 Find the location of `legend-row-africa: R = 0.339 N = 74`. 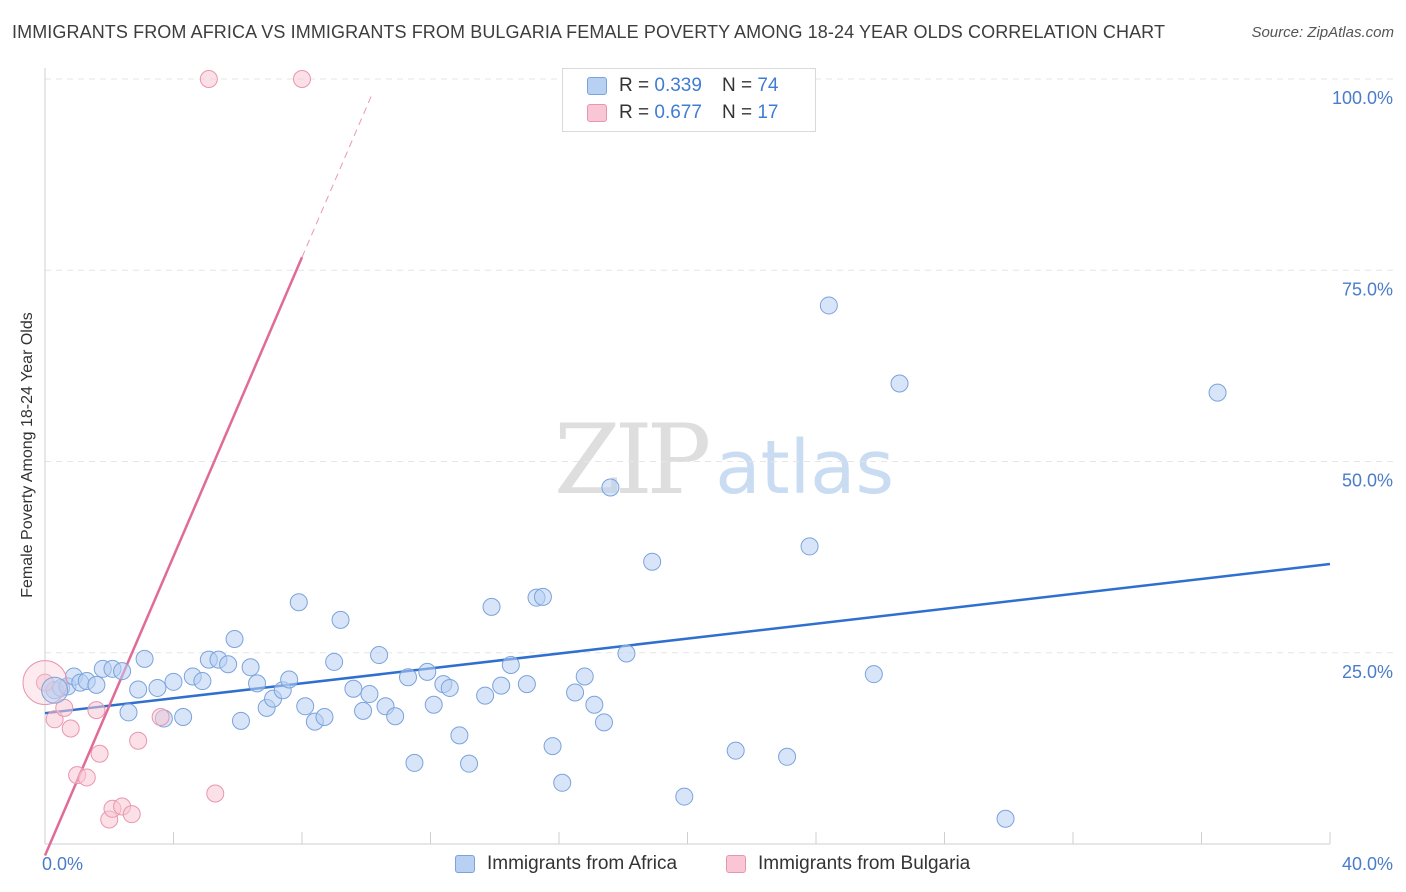

legend-row-africa: R = 0.339 N = 74 is located at coordinates (682, 86).